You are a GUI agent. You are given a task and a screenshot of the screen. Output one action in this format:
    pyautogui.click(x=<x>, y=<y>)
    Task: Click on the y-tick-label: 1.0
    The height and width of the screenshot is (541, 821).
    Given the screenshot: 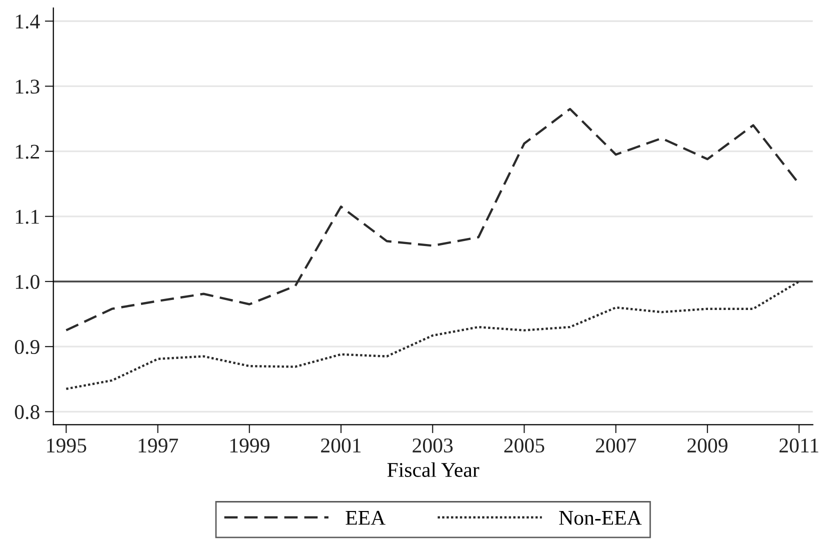 What is the action you would take?
    pyautogui.click(x=28, y=282)
    